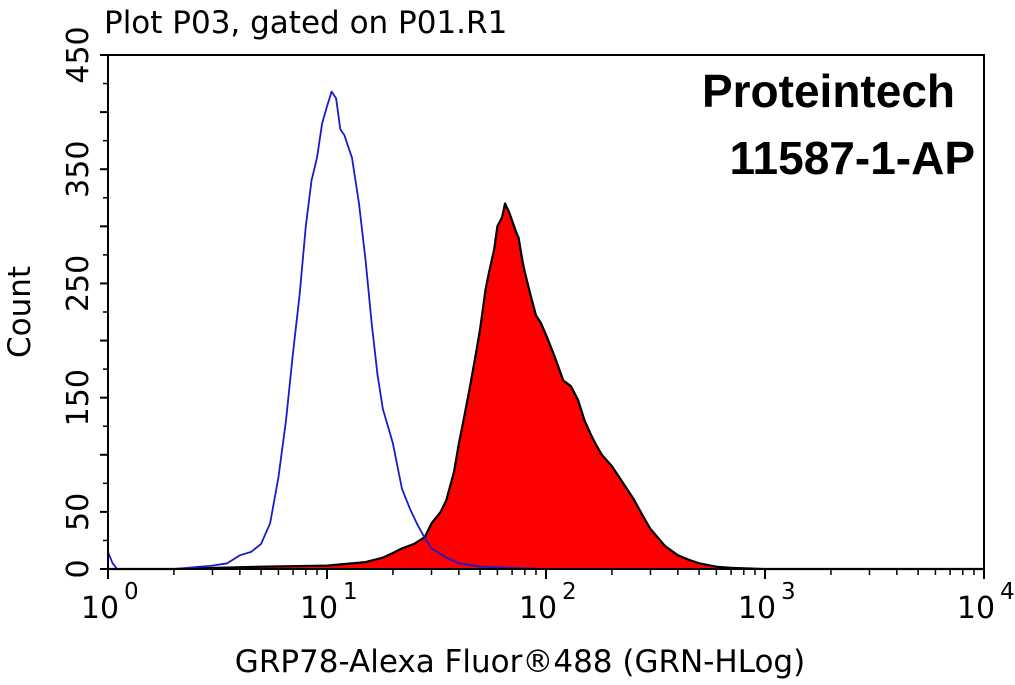 This screenshot has width=1015, height=685. I want to click on y-axis-ticks, so click(104, 312).